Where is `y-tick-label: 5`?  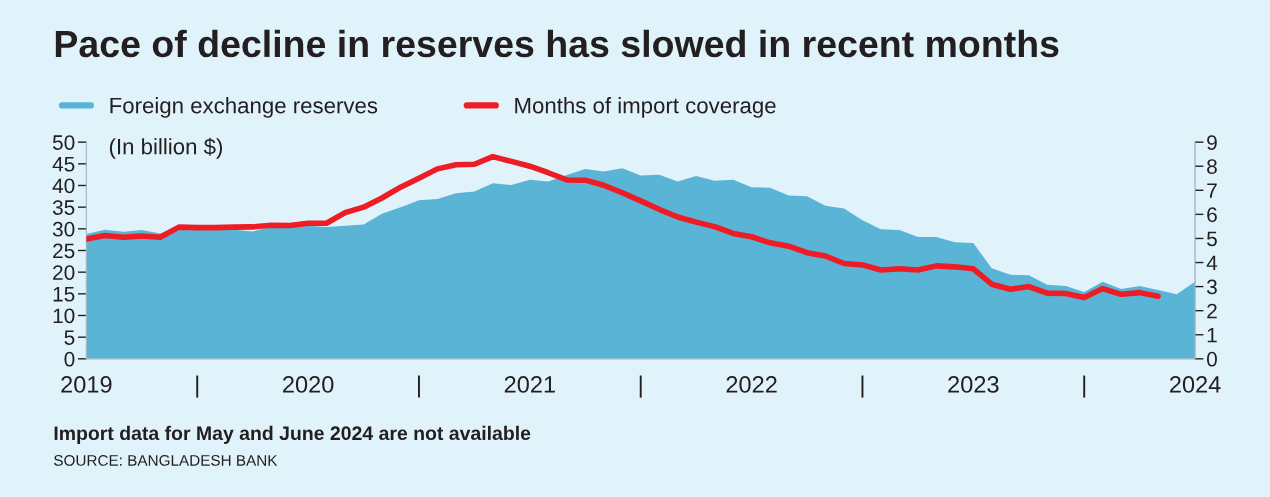
y-tick-label: 5 is located at coordinates (69, 337).